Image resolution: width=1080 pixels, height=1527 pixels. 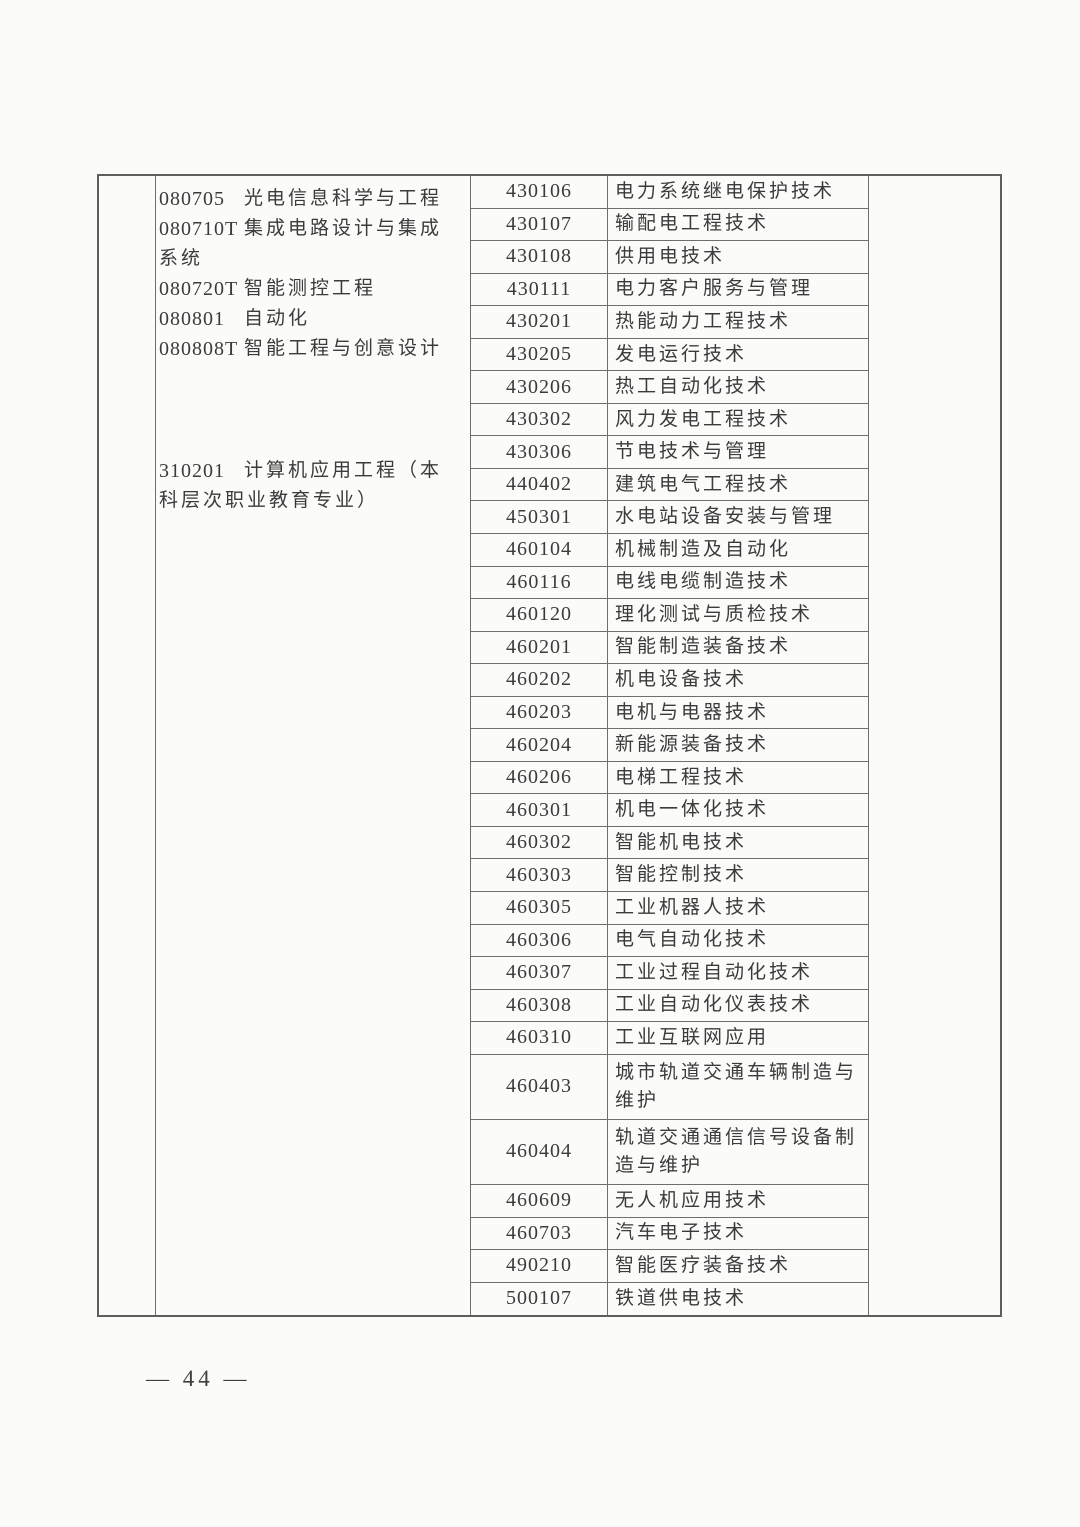 I want to click on row-major-code: 460120, so click(x=539, y=615).